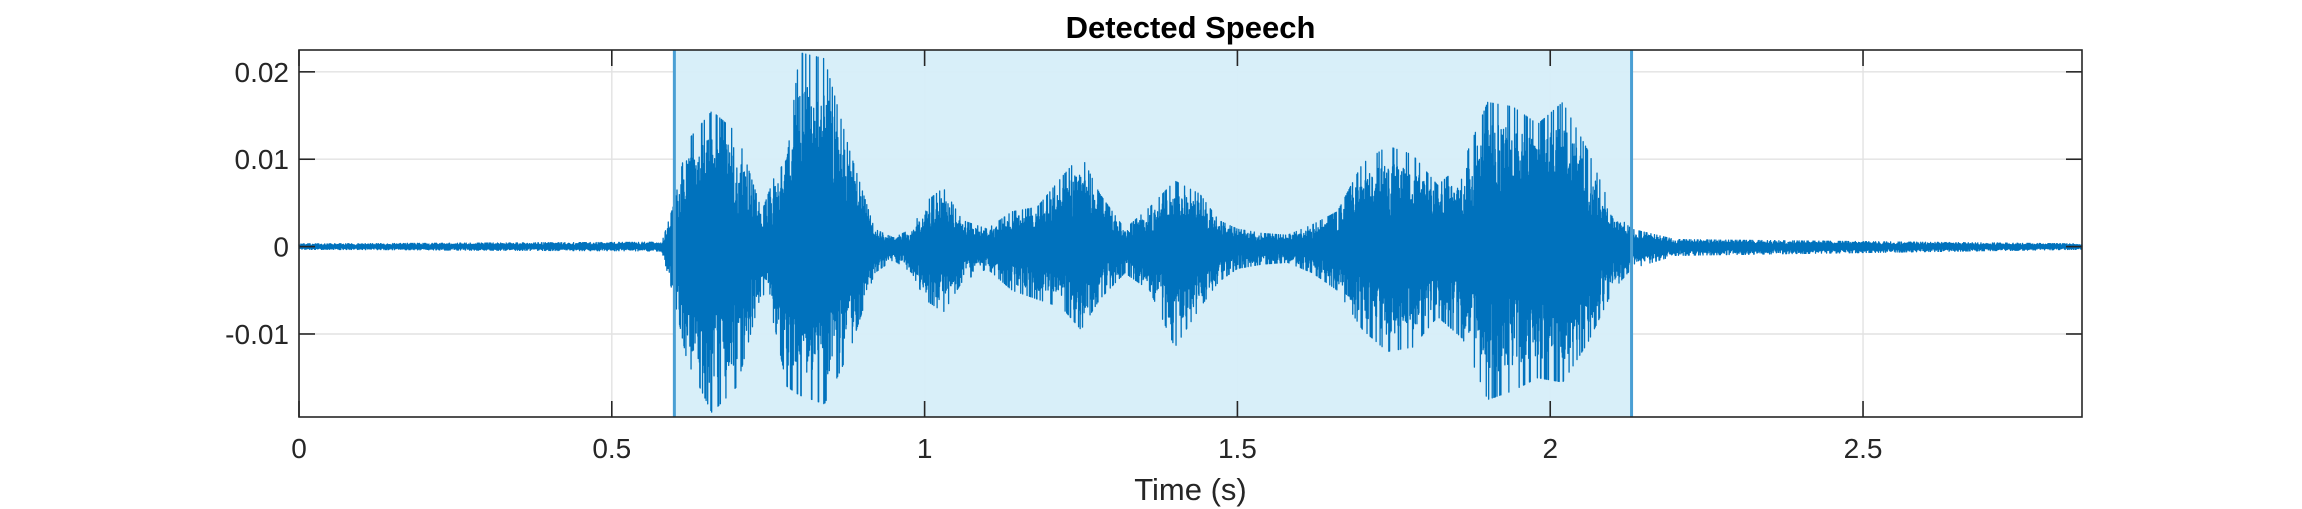 The height and width of the screenshot is (509, 2302). I want to click on x-tick-label: 2.5, so click(1863, 448).